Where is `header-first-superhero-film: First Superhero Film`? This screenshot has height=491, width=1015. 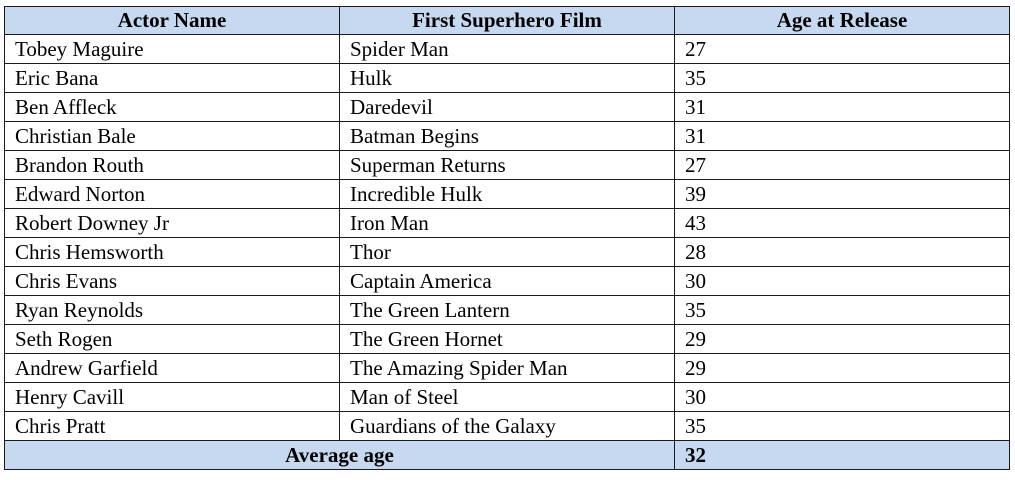
header-first-superhero-film: First Superhero Film is located at coordinates (507, 20).